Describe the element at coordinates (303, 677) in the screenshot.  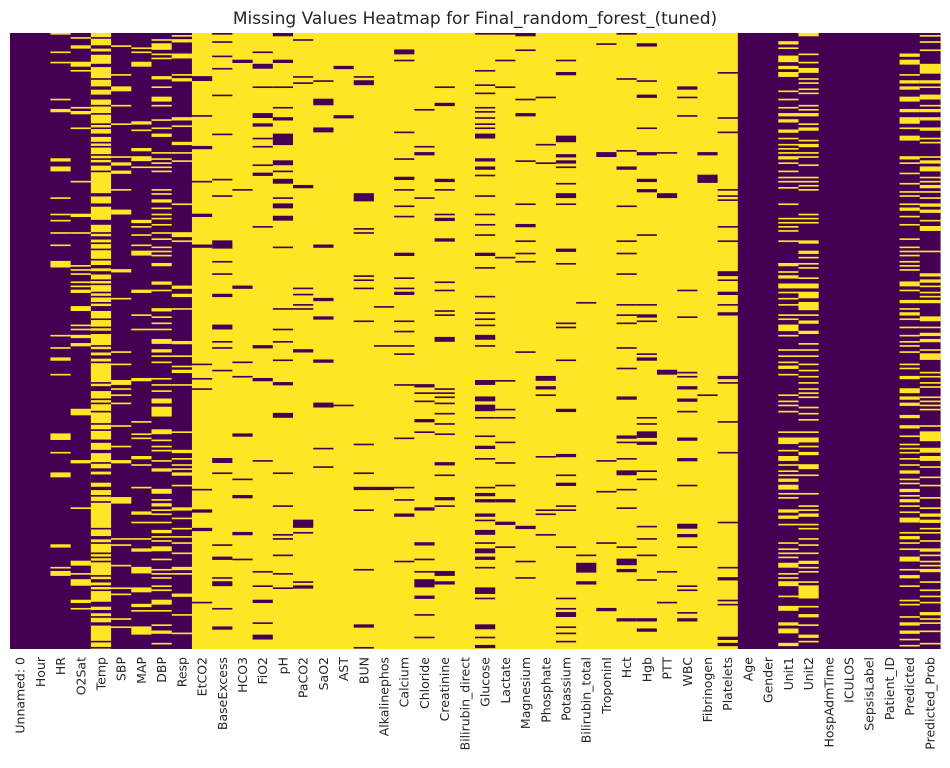
I see `x-tick-label: PaCO2` at that location.